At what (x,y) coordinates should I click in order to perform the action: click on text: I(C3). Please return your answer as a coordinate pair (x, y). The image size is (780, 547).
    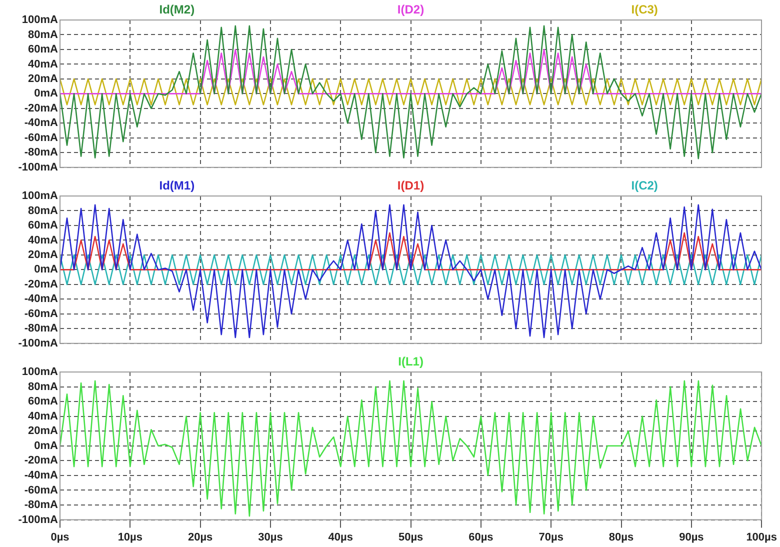
    Looking at the image, I should click on (644, 9).